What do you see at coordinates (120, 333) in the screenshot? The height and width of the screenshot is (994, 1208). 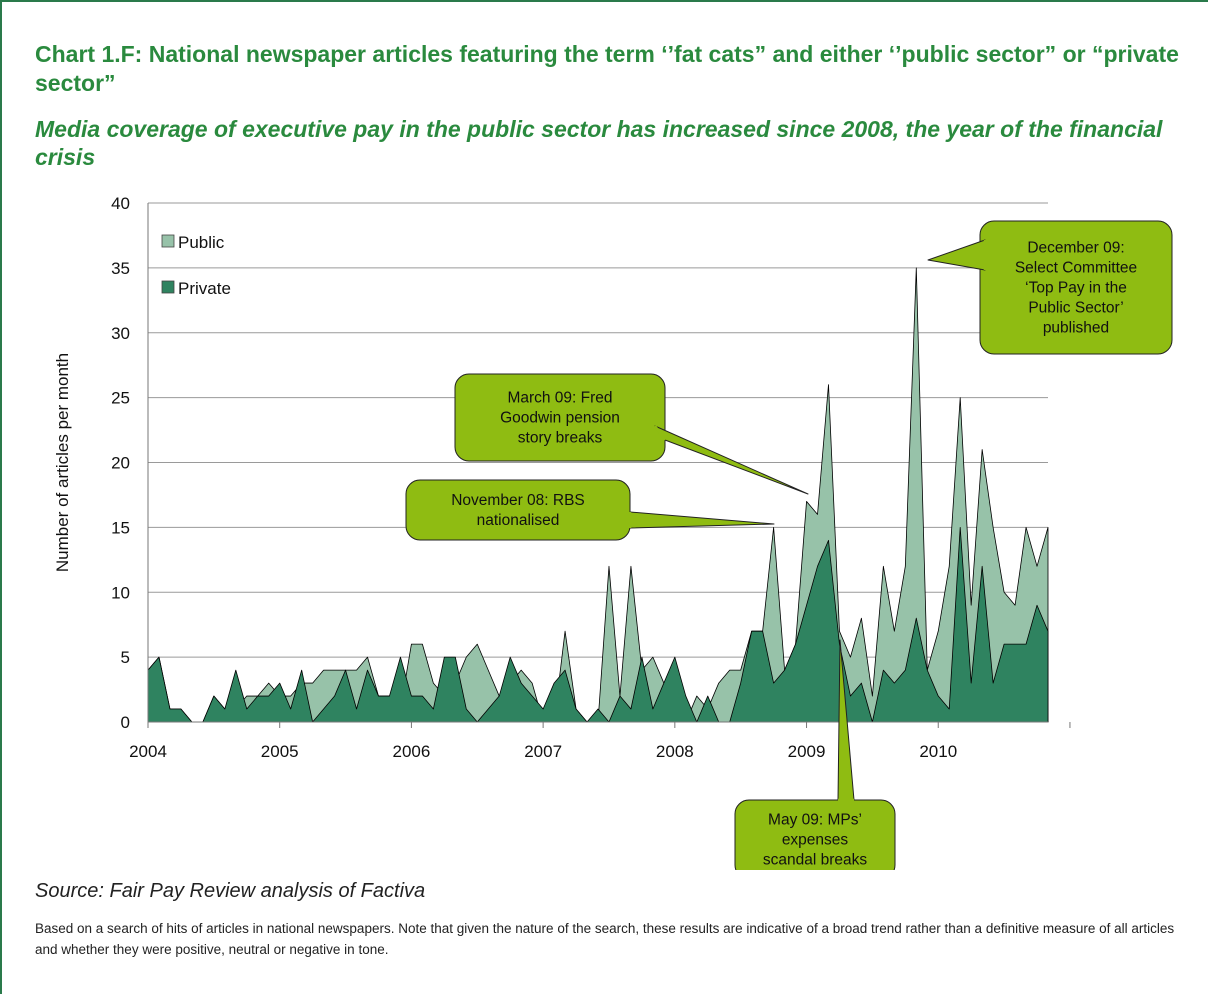 I see `y-tick-label: 30` at bounding box center [120, 333].